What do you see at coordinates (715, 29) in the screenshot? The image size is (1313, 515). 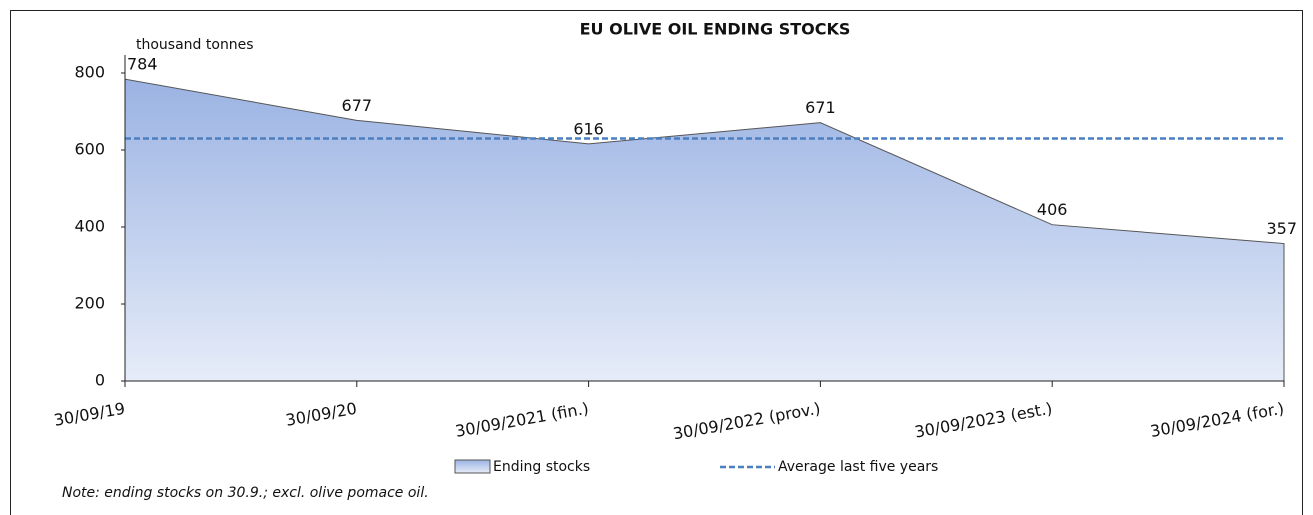 I see `chart-title: EU OLIVE OIL ENDING STOCKS` at bounding box center [715, 29].